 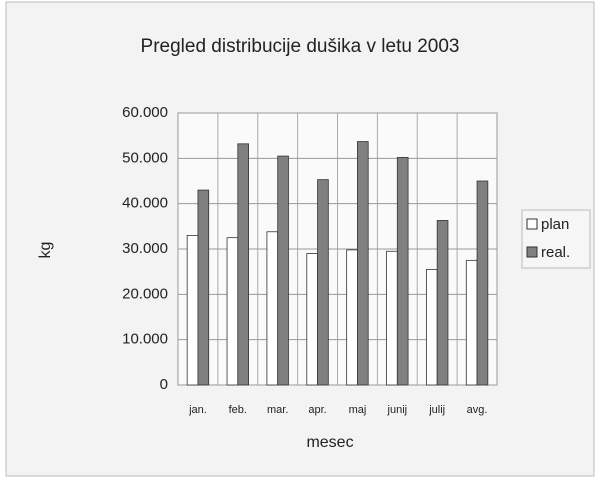 What do you see at coordinates (477, 410) in the screenshot?
I see `x-tick-label: avg.` at bounding box center [477, 410].